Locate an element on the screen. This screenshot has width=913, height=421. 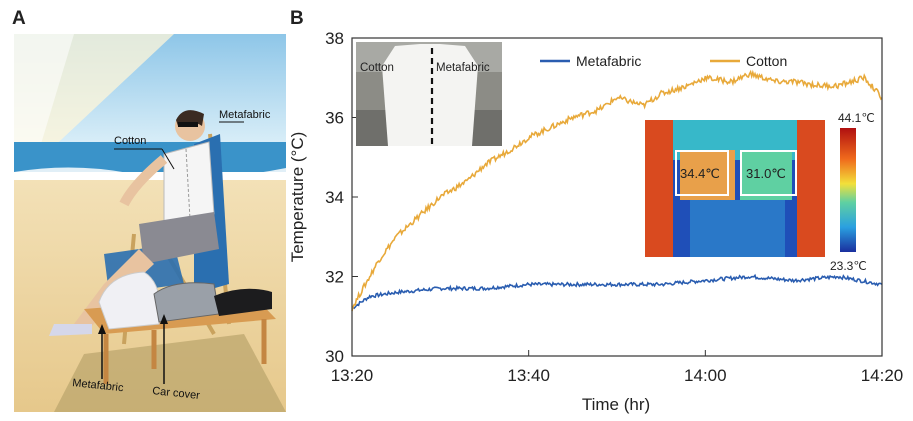
metafabric-temp-label: 31.0℃ is located at coordinates (766, 173).